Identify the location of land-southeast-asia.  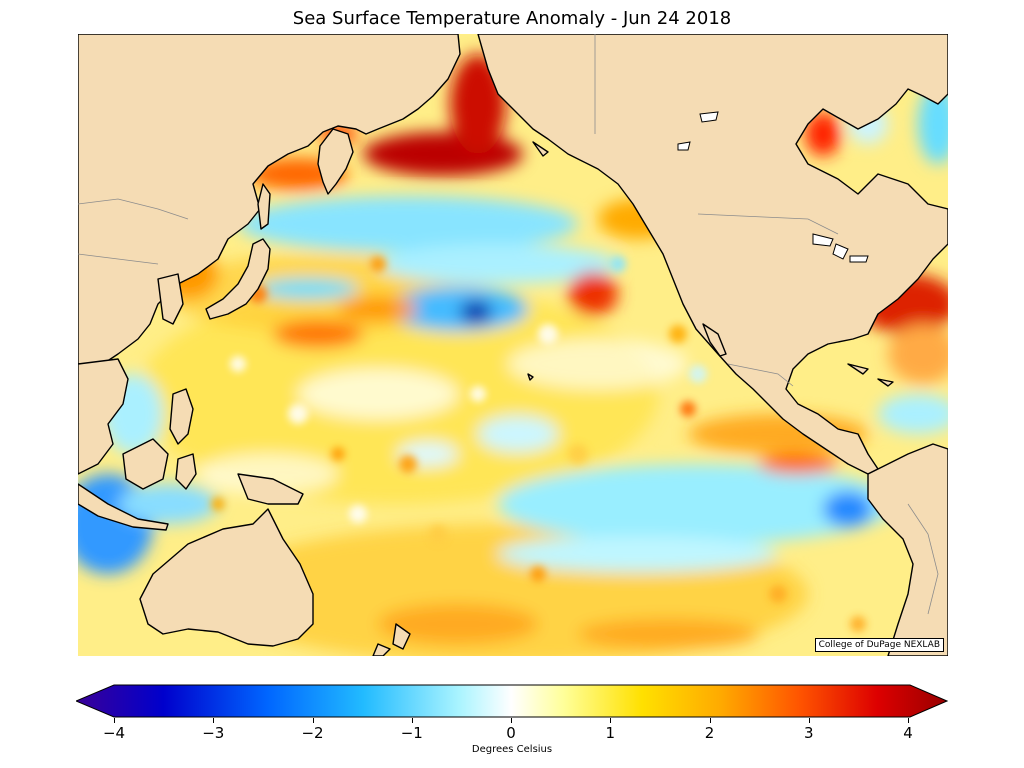
(103, 416).